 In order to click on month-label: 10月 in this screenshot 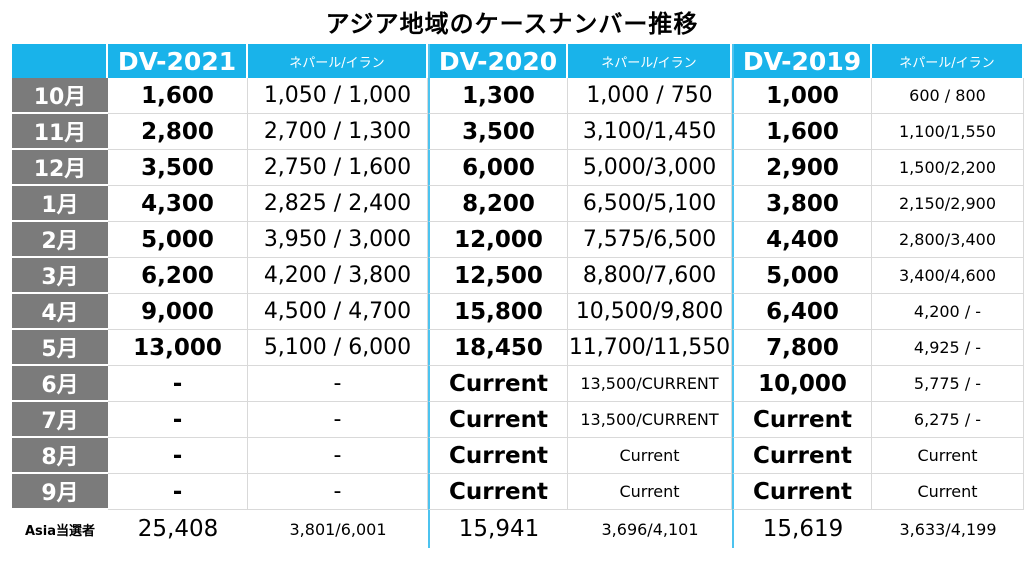, I will do `click(60, 96)`.